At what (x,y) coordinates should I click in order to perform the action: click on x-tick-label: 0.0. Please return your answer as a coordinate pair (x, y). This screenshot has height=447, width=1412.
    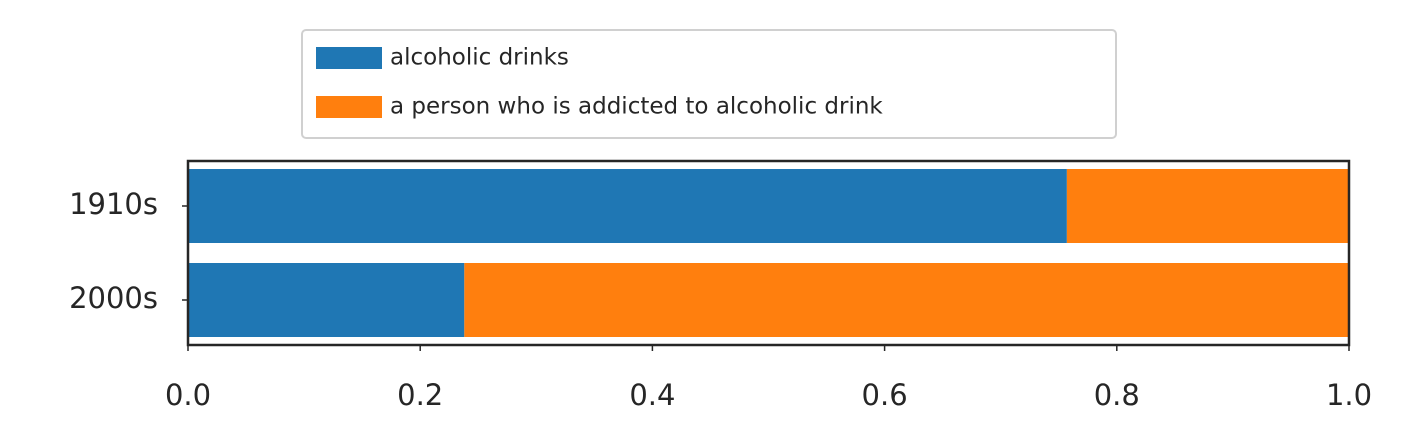
    Looking at the image, I should click on (188, 395).